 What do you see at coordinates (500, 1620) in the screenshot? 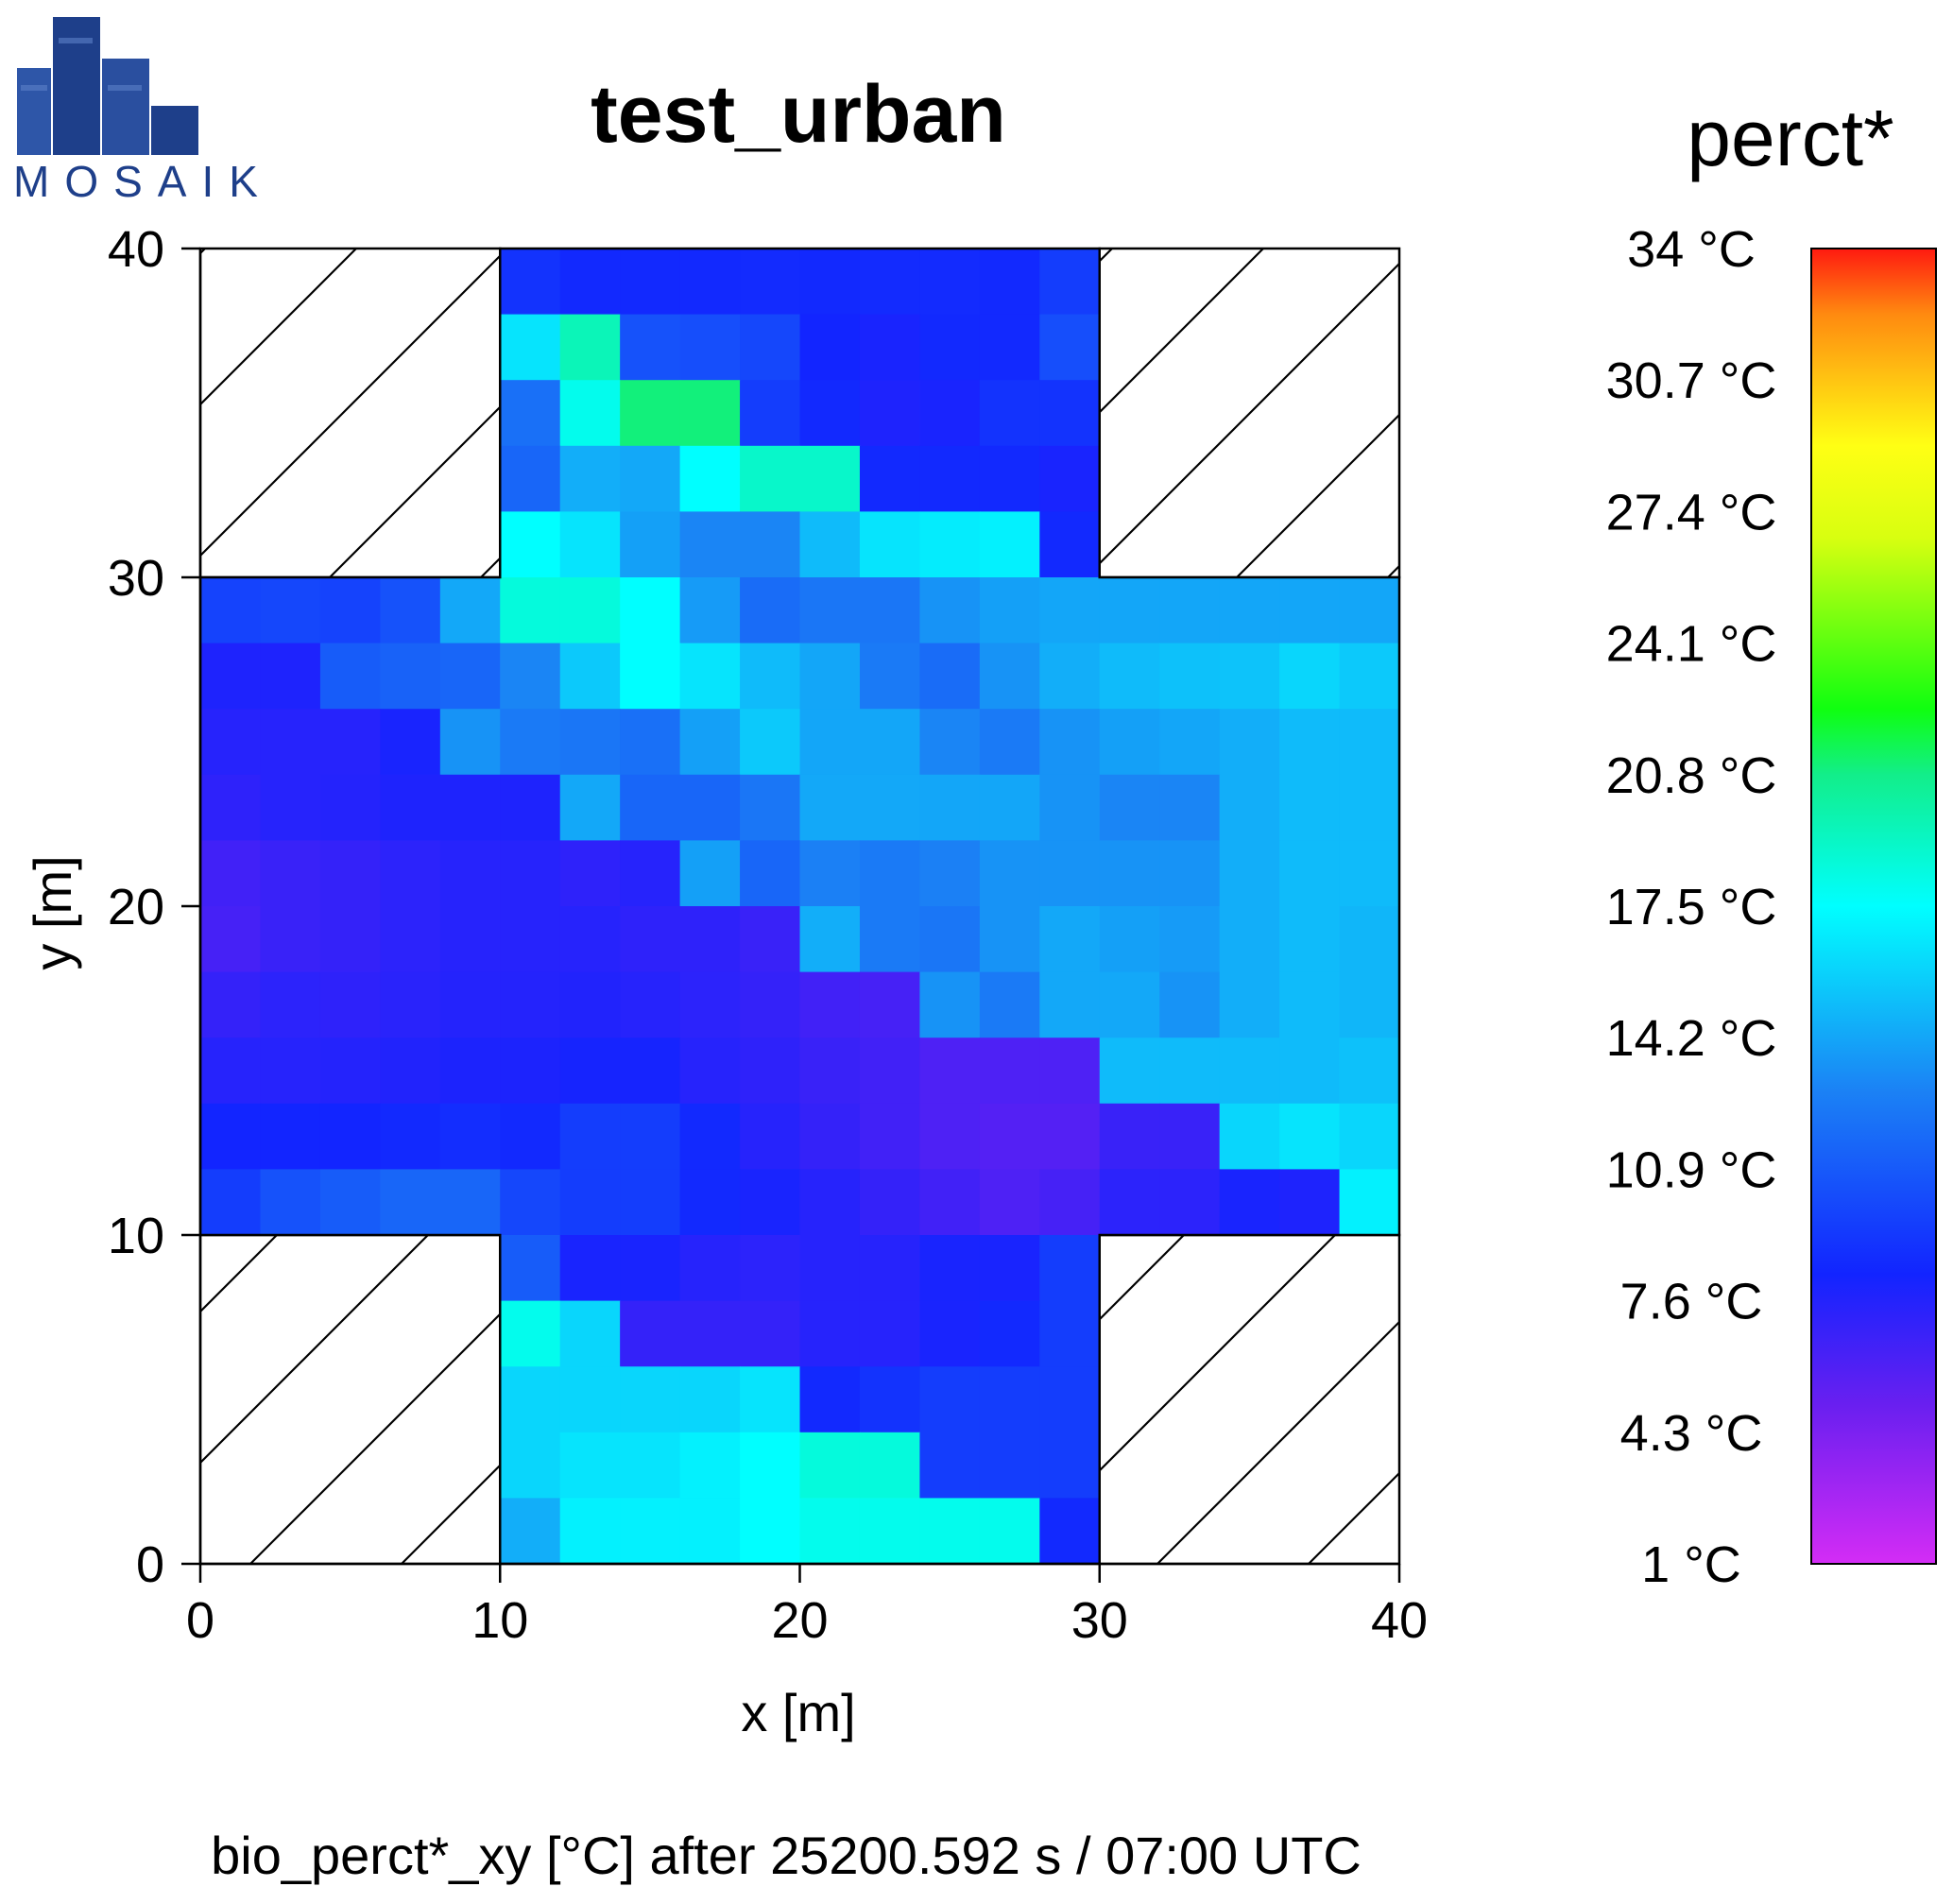
I see `x-tick-label: 10` at bounding box center [500, 1620].